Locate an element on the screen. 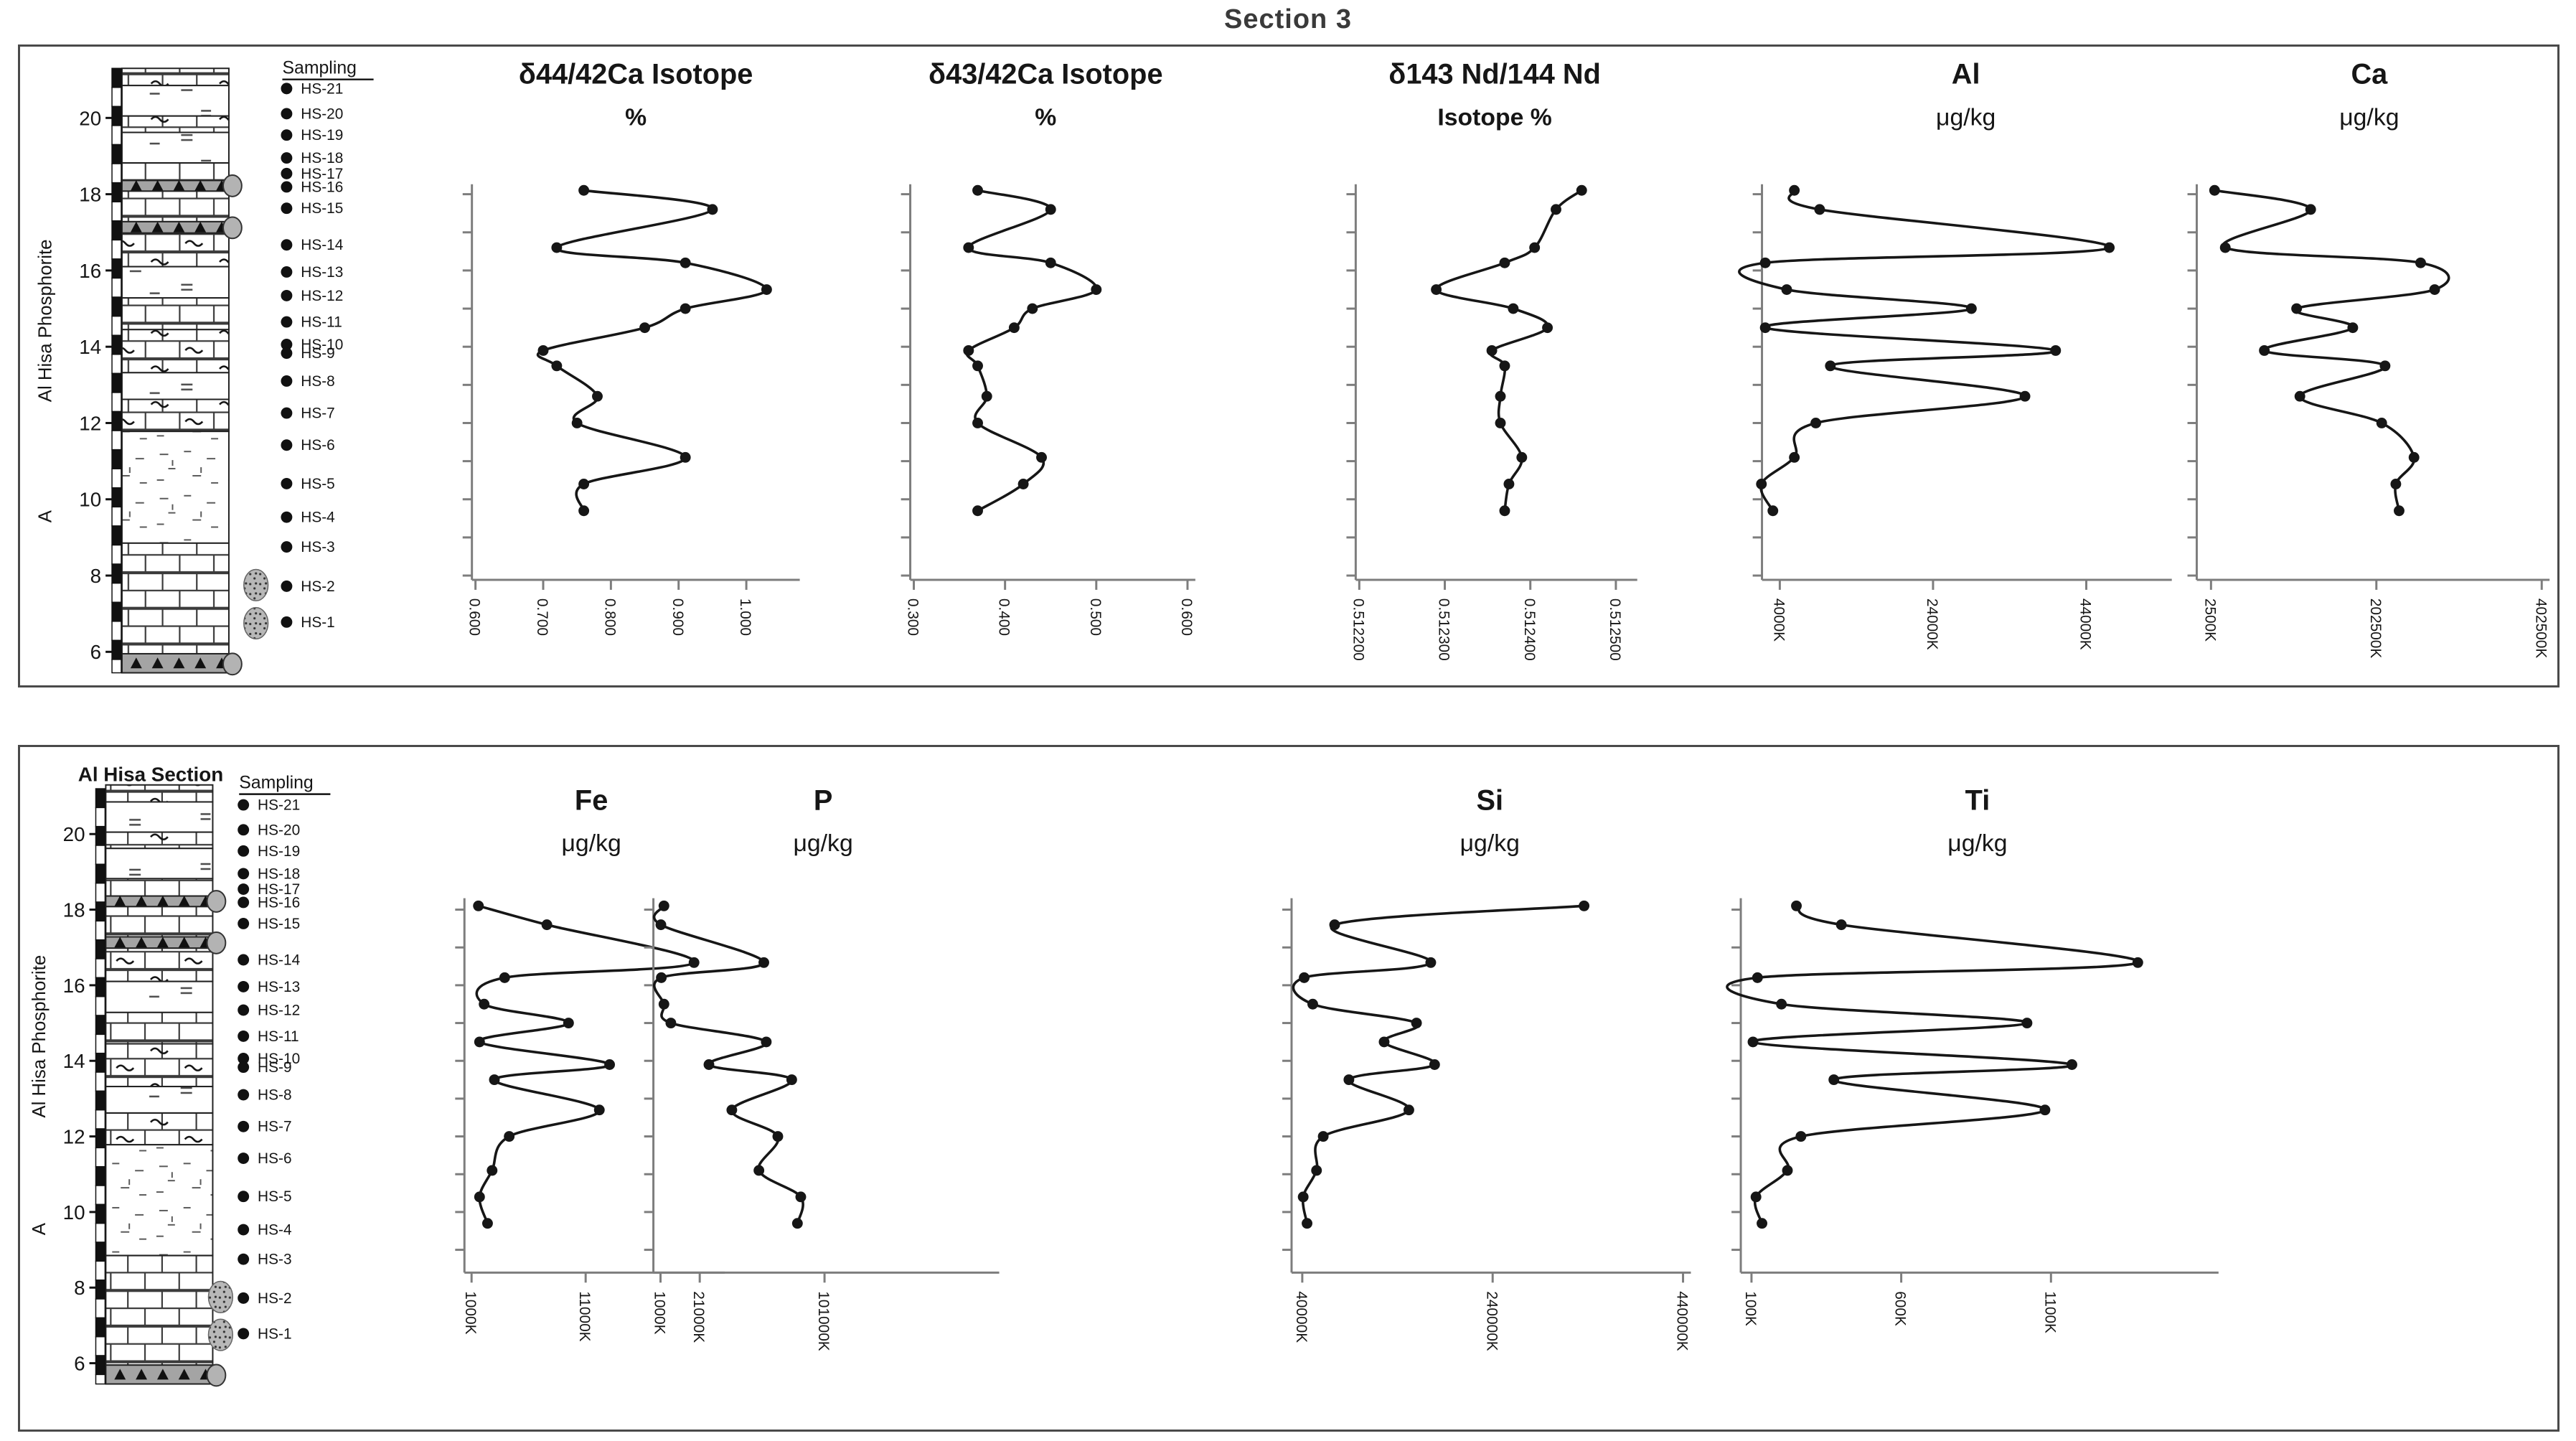 This screenshot has width=2576, height=1441. sample-label: HS-13 is located at coordinates (322, 272).